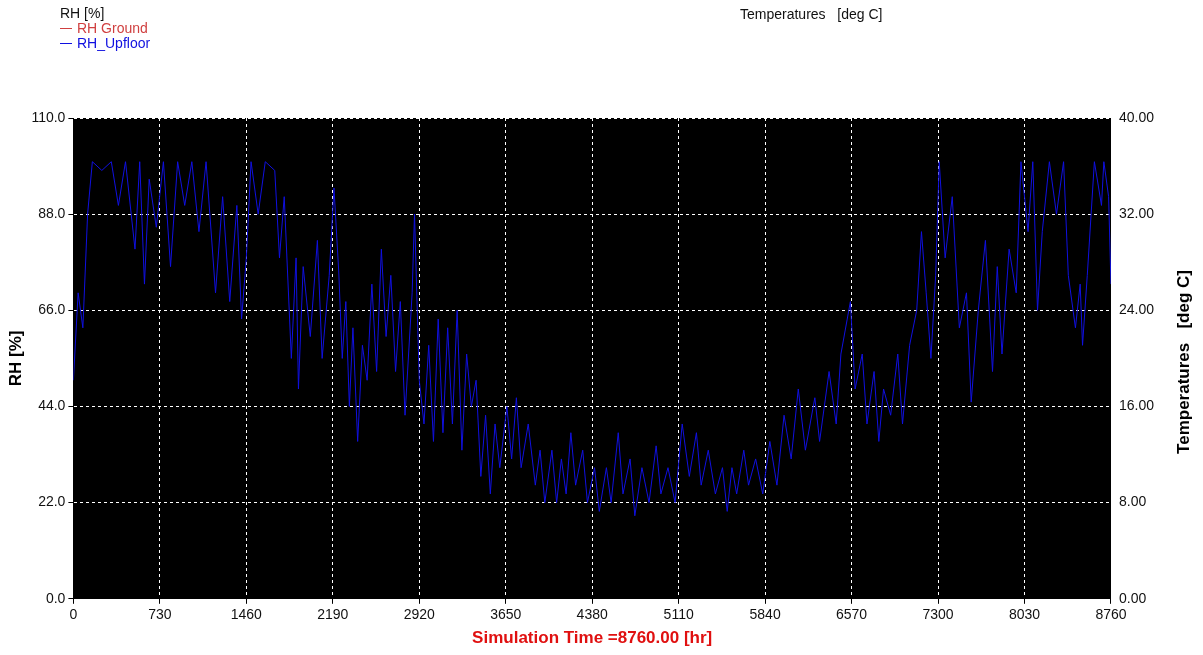  Describe the element at coordinates (592, 638) in the screenshot. I see `x-axis-title: Simulation Time =8760.00 [hr]` at that location.